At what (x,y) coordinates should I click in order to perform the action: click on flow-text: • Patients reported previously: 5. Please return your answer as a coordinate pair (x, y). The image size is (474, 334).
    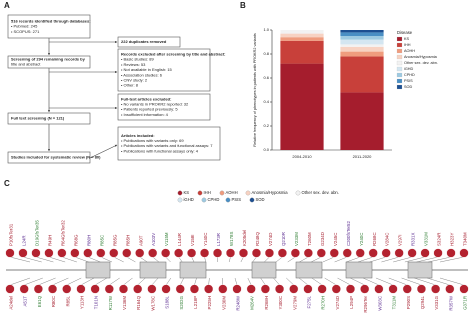
    Looking at the image, I should click on (149, 109).